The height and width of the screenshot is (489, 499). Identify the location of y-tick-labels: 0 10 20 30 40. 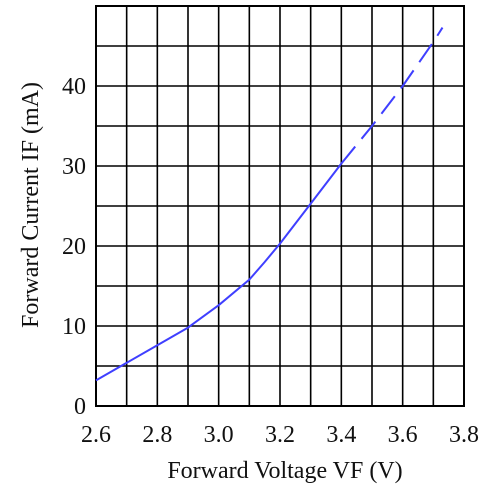
(74, 247).